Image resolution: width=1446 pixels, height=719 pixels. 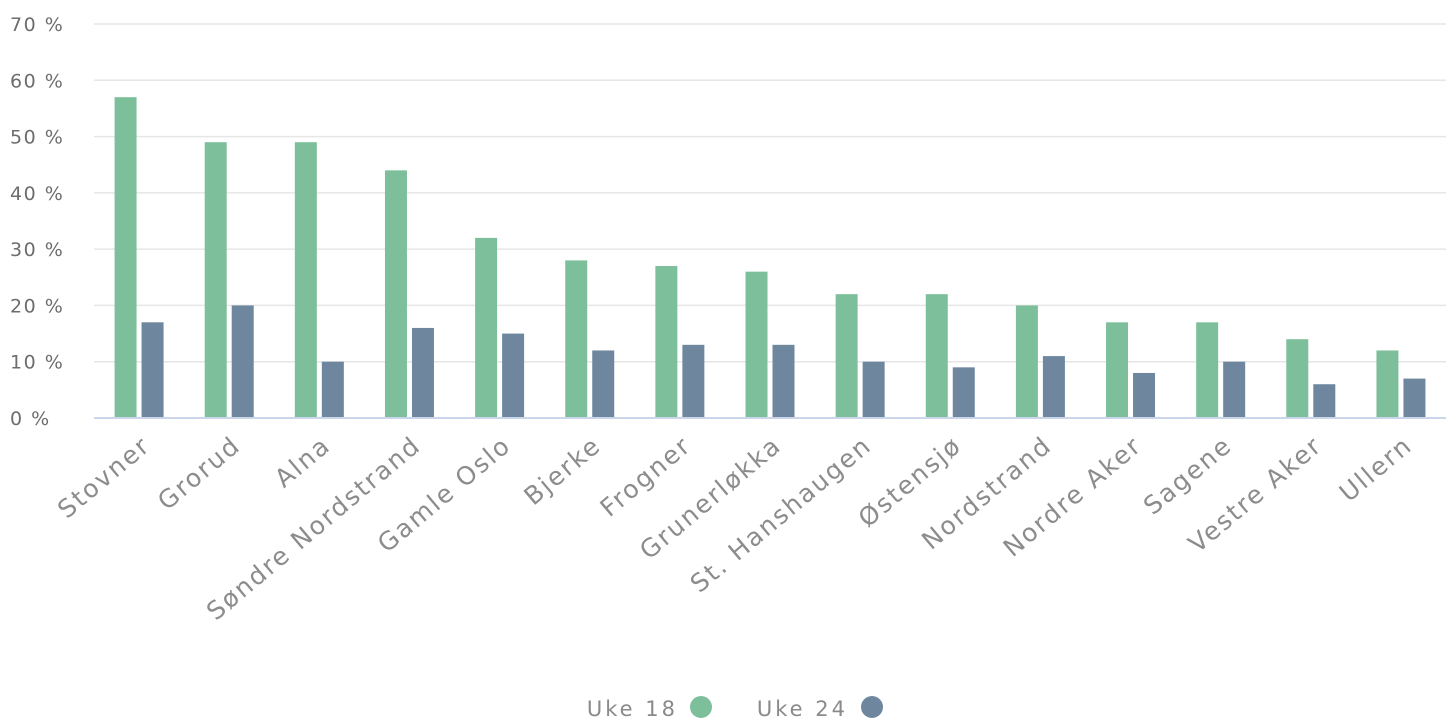 I want to click on y-axis: 0 % 10 % 20 % 30 % 40 % 50 % 60 % 70 %, so click(x=37, y=222).